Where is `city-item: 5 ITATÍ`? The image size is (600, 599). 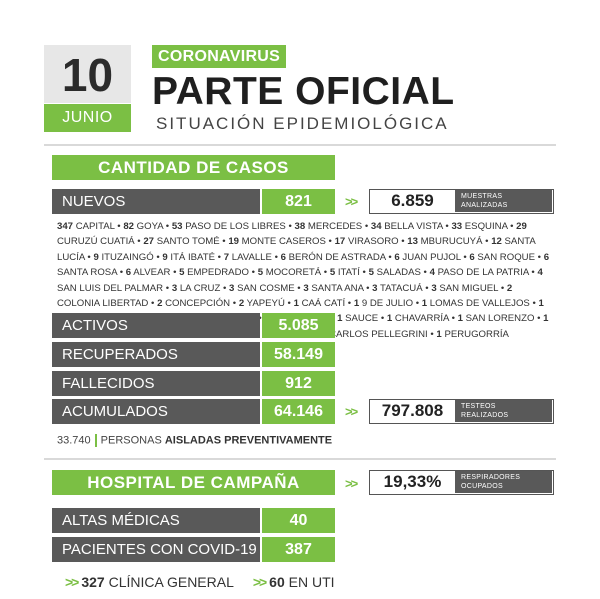
city-item: 5 ITATÍ is located at coordinates (345, 272).